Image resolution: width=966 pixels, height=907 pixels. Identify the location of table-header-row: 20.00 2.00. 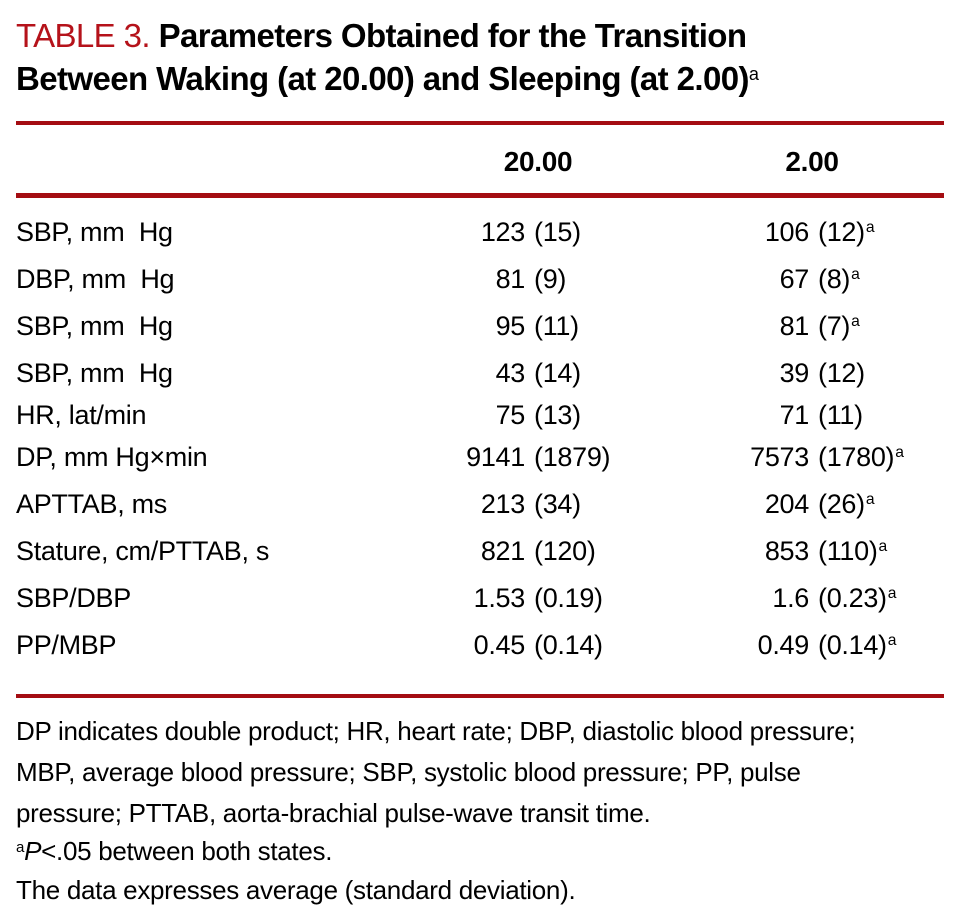
(480, 159).